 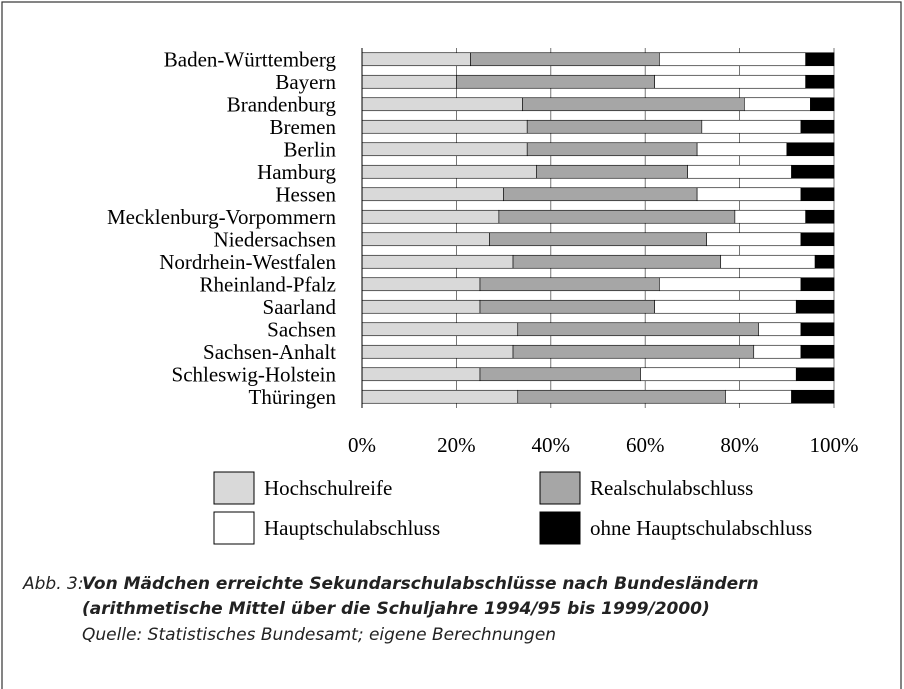 What do you see at coordinates (701, 528) in the screenshot?
I see `legend-label: ohne Hauptschulabschluss` at bounding box center [701, 528].